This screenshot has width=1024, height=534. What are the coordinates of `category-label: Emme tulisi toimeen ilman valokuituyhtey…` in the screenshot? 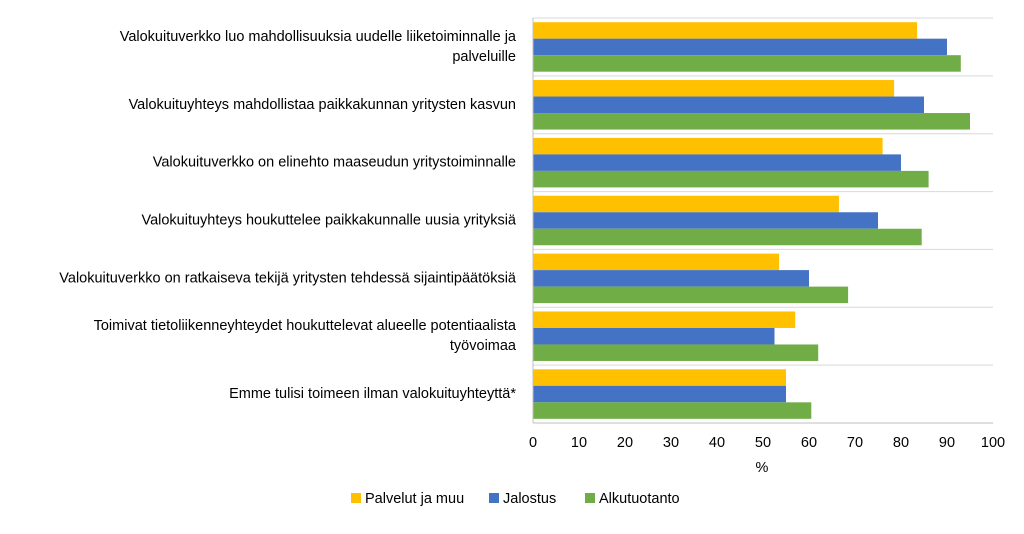 It's located at (372, 394).